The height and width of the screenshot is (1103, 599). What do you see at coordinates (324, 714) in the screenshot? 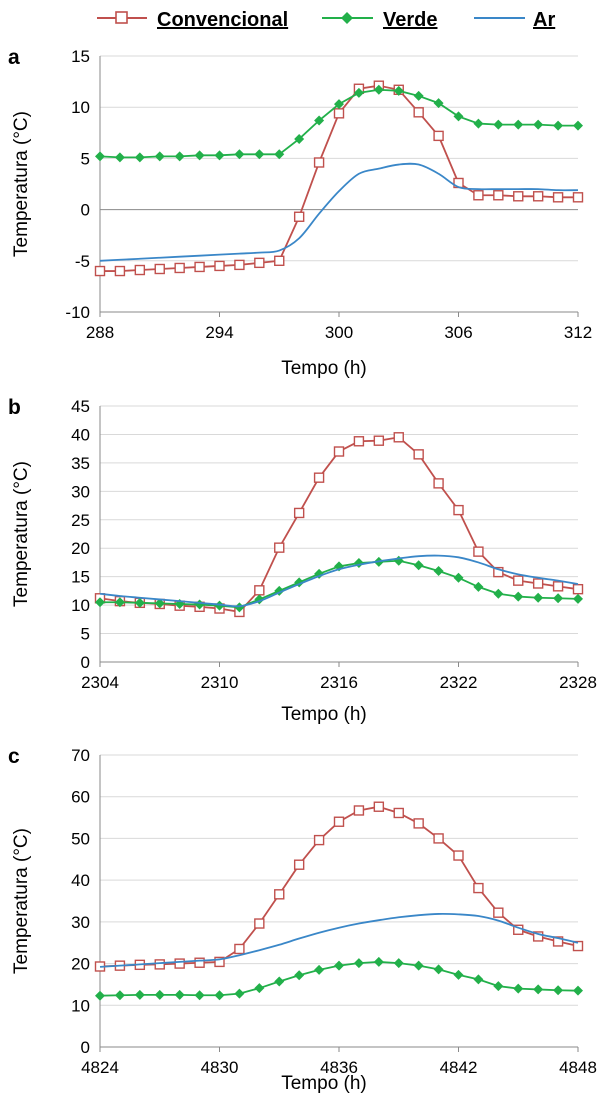
I see `x-axis-title: Tempo (h)` at bounding box center [324, 714].